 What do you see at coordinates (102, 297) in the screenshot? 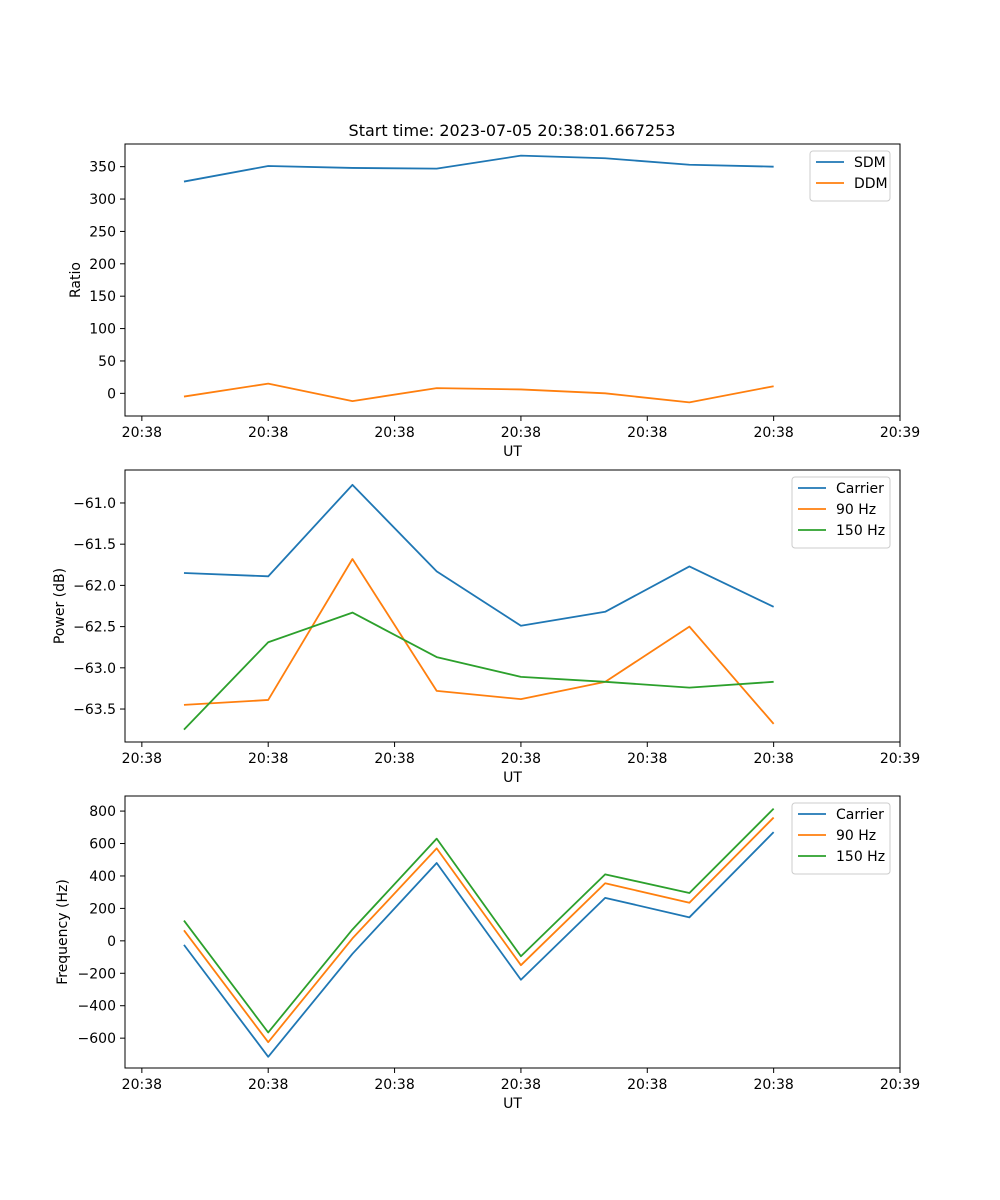
I see `ratio-y-tick-label: 150` at bounding box center [102, 297].